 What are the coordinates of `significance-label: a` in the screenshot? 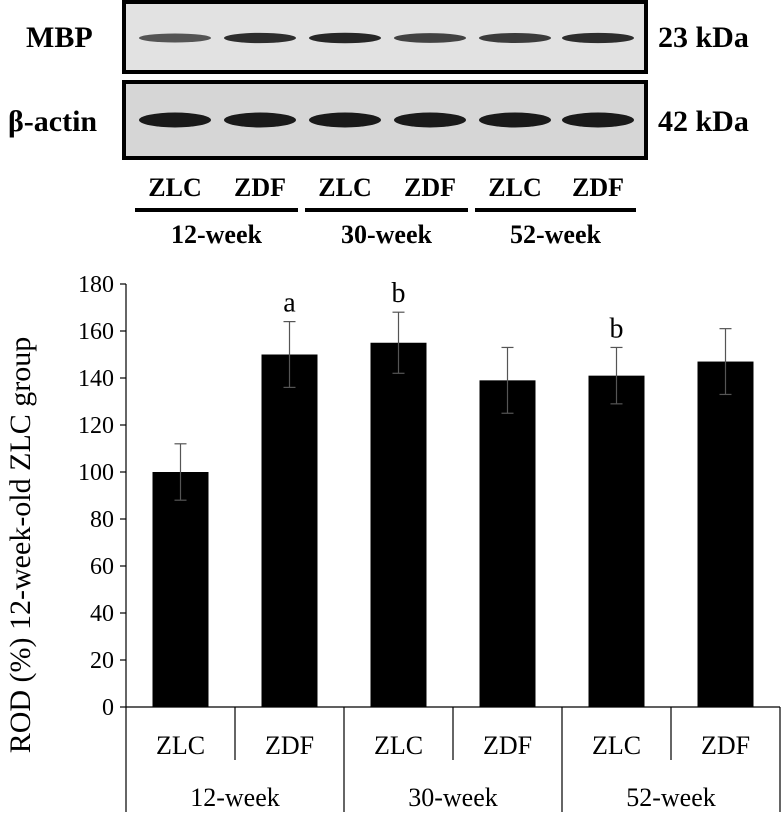 It's located at (289, 303).